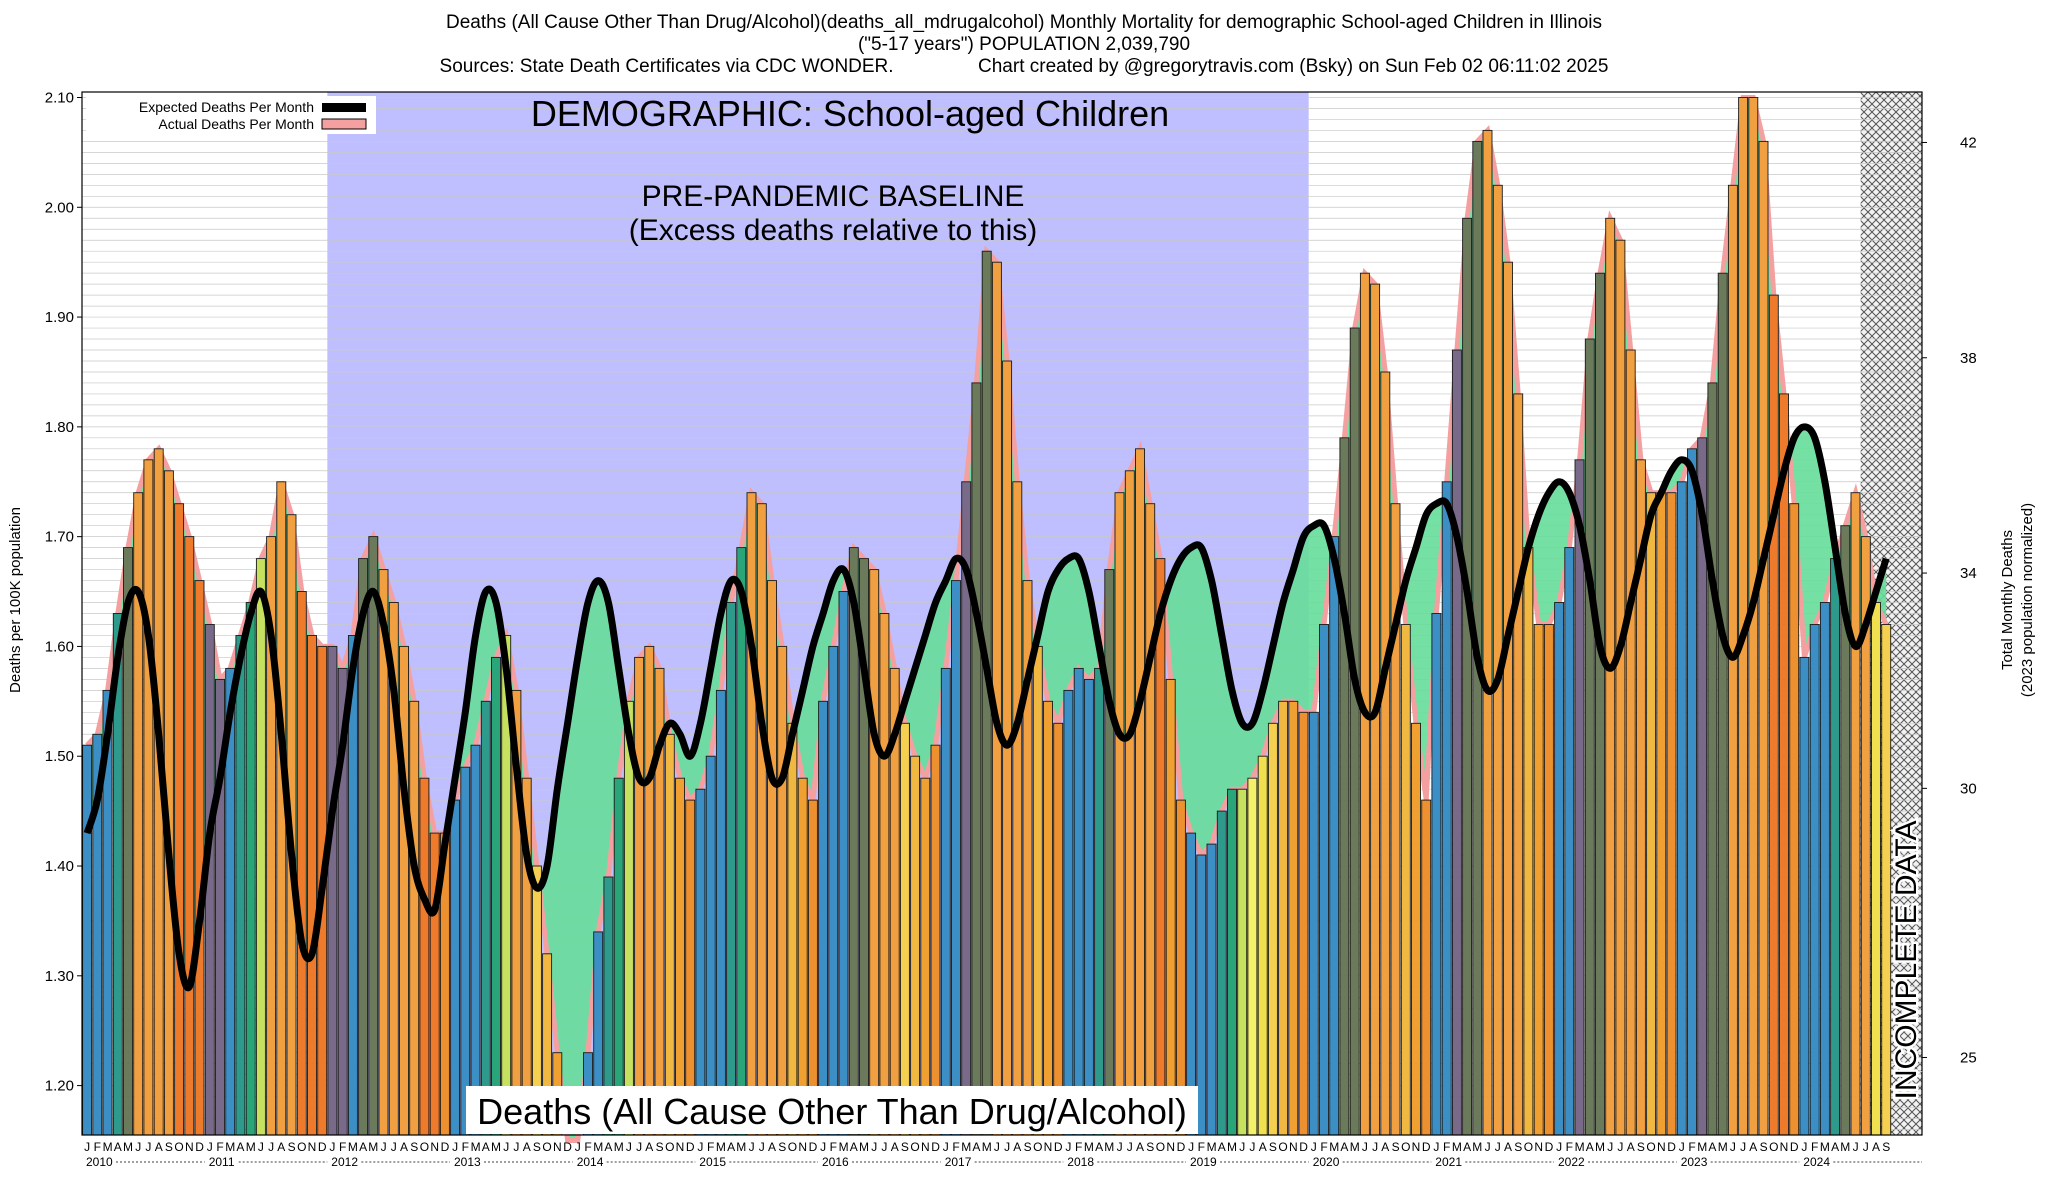 The height and width of the screenshot is (1200, 2048). Describe the element at coordinates (2007, 600) in the screenshot. I see `y2-axis-title-line1: Total Monthly Deaths` at that location.